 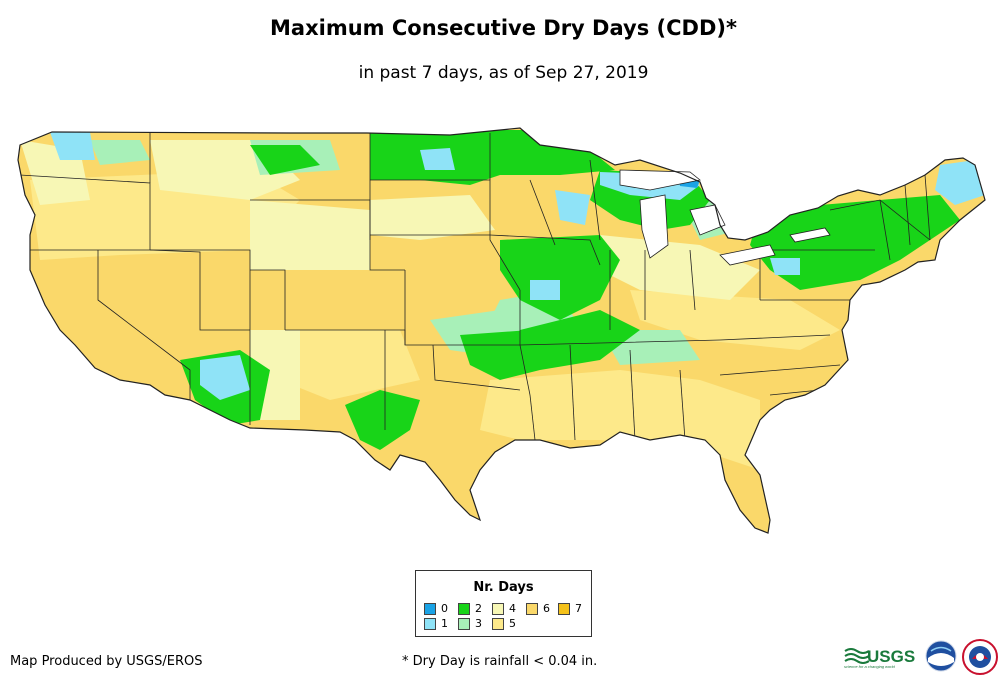 What do you see at coordinates (106, 661) in the screenshot?
I see `producer-credit: Map Produced by USGS/EROS` at bounding box center [106, 661].